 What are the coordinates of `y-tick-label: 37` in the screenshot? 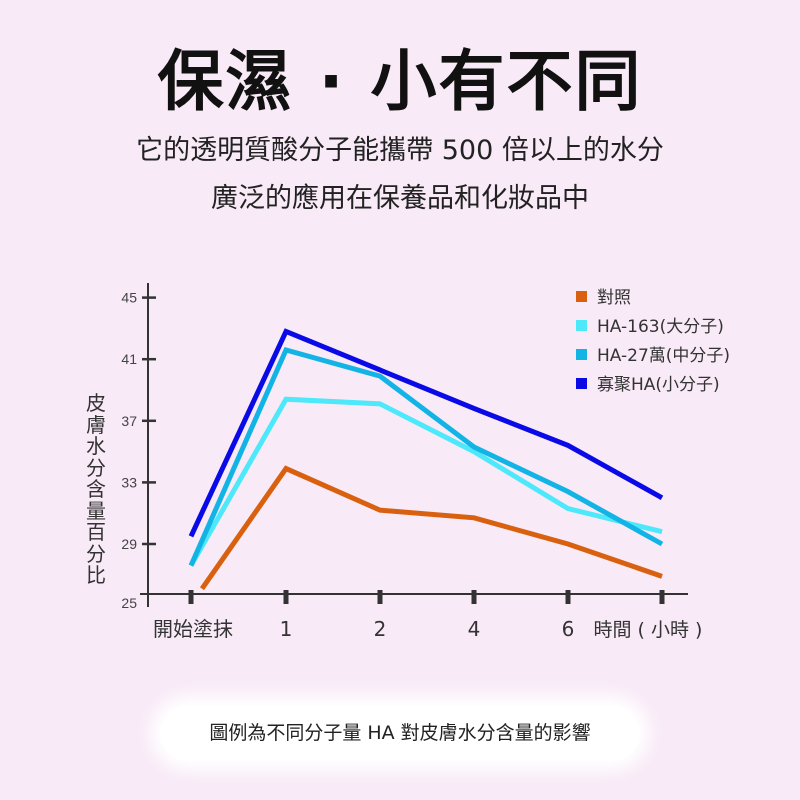 It's located at (129, 421).